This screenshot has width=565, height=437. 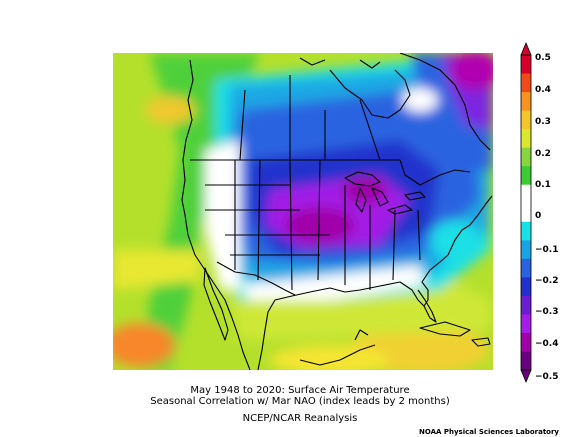 I want to click on colorbar-tick-label: 0.1, so click(x=543, y=185).